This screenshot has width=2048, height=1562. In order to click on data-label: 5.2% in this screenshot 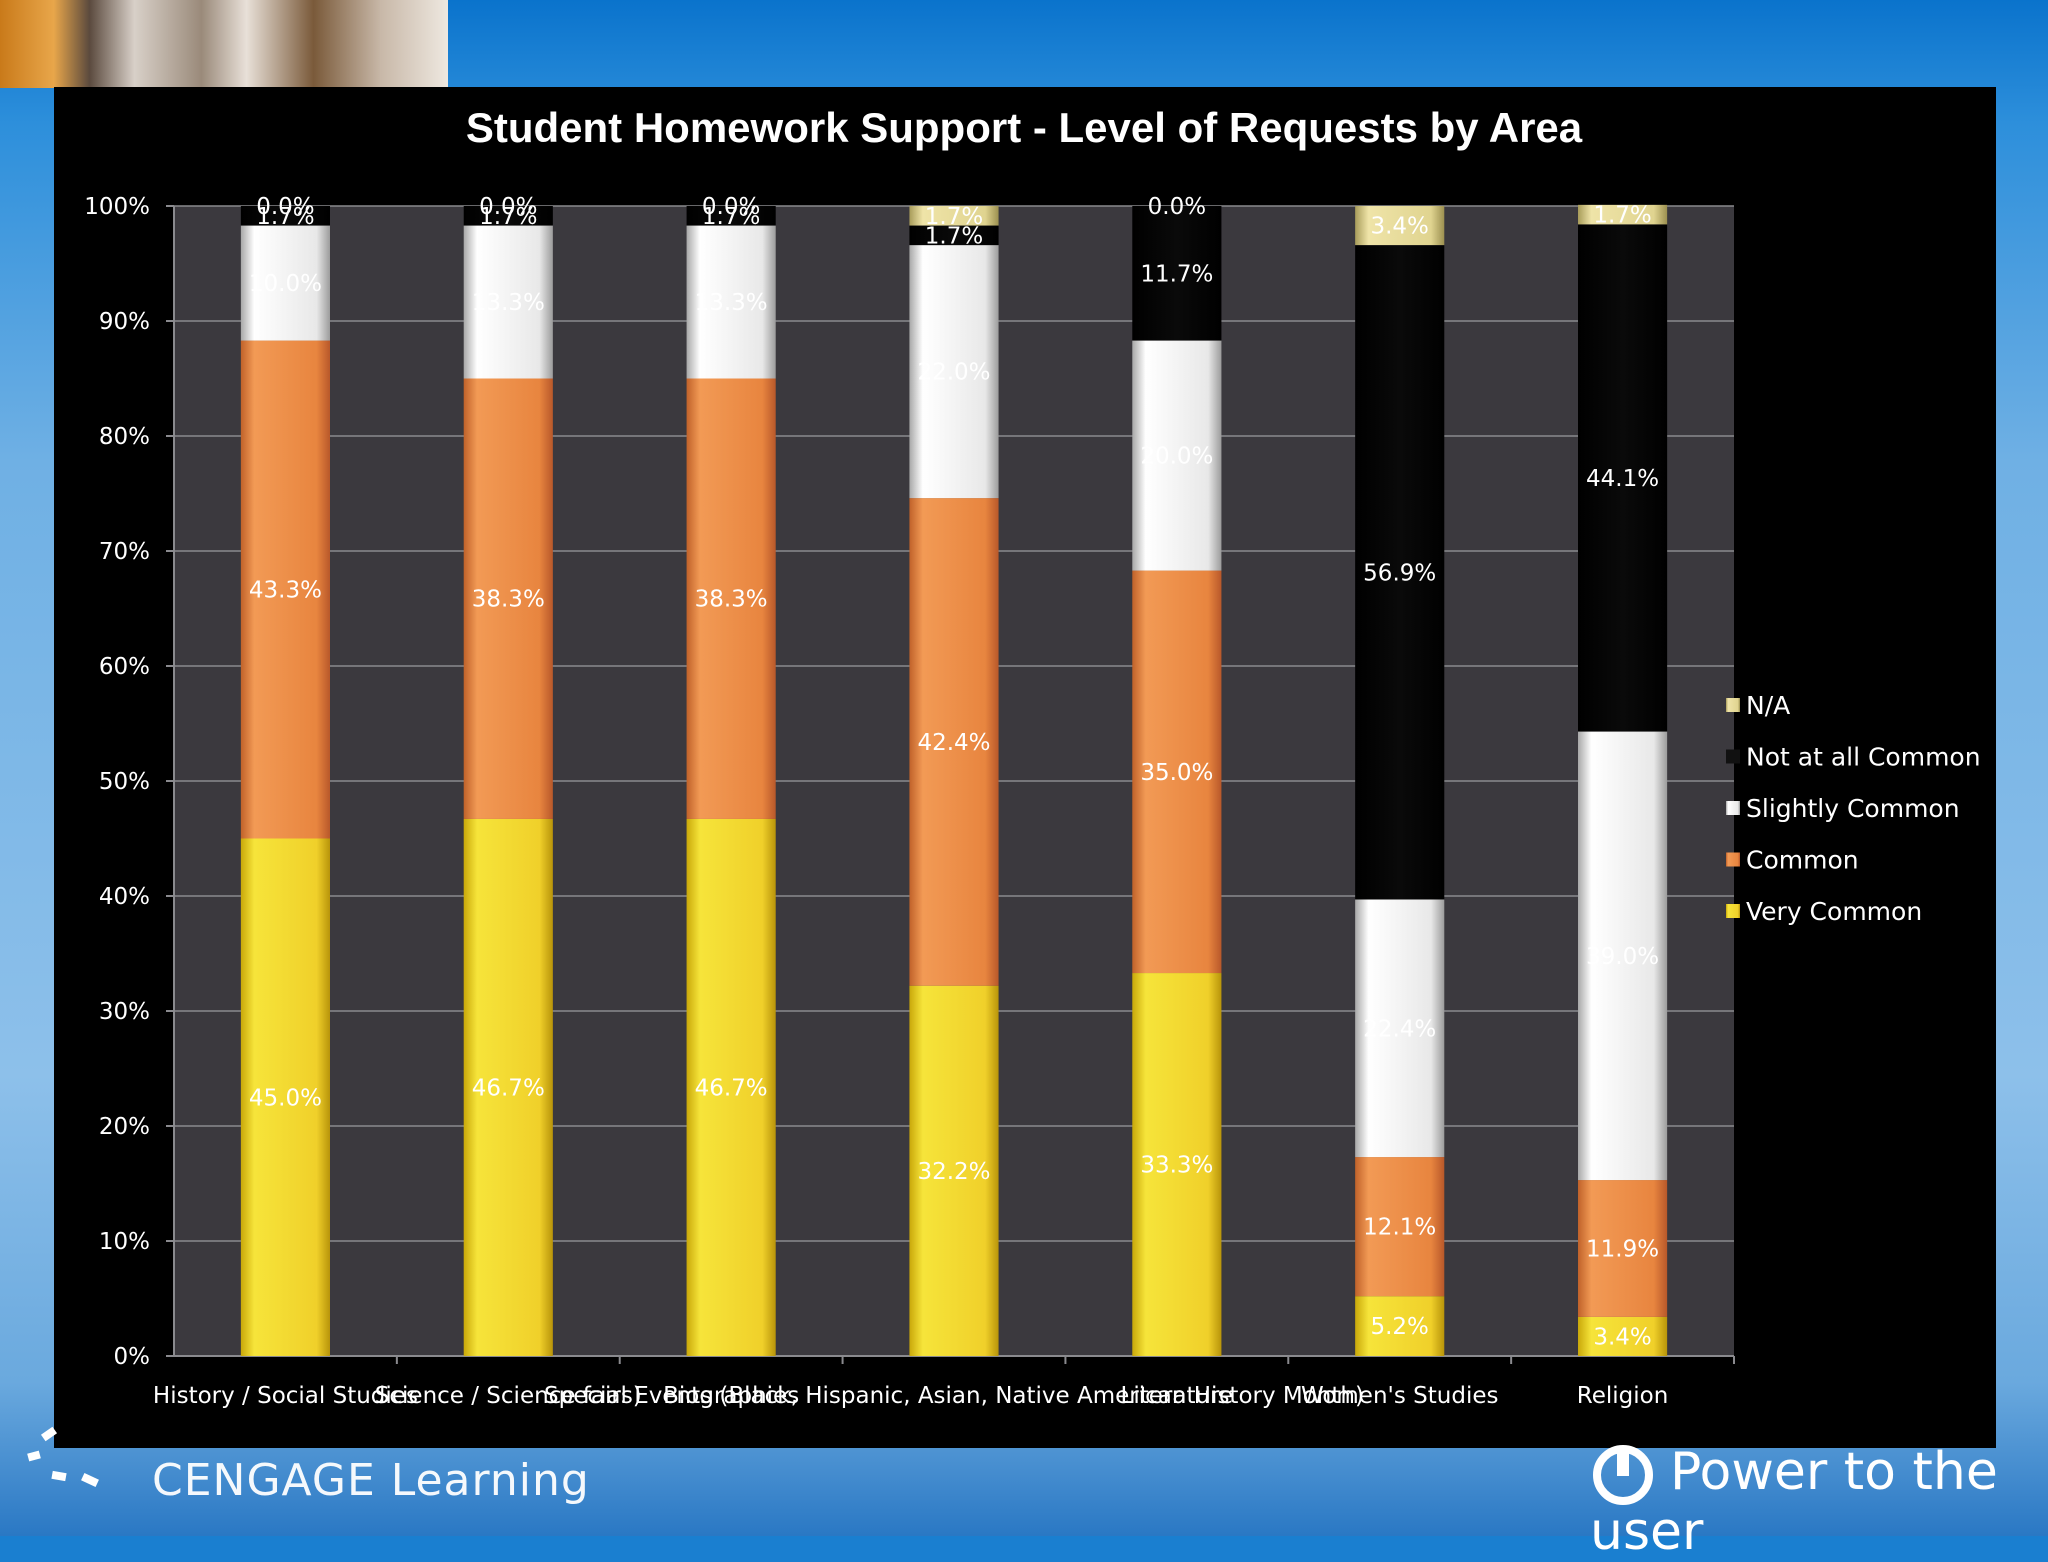, I will do `click(1399, 1327)`.